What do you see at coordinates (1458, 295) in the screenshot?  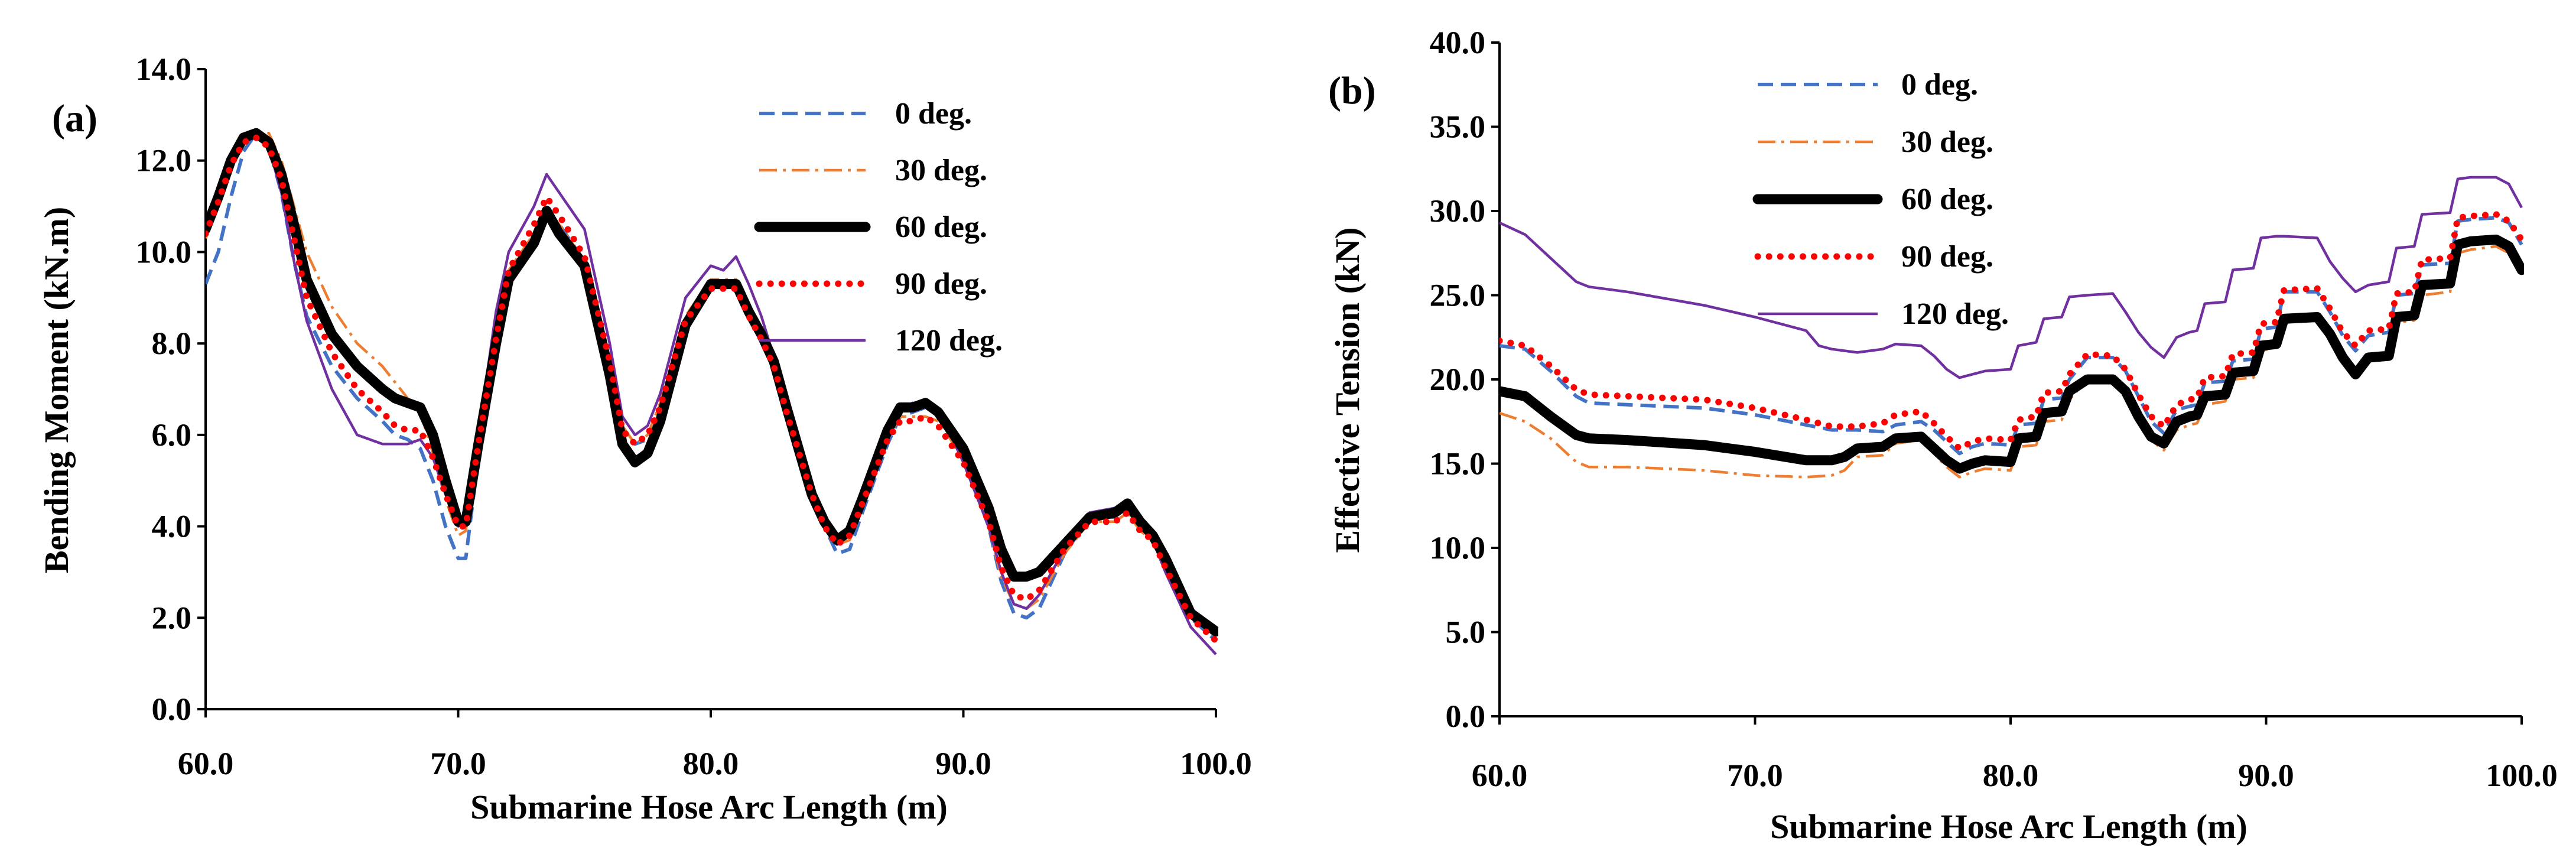 I see `y-tick-label: 25.0` at bounding box center [1458, 295].